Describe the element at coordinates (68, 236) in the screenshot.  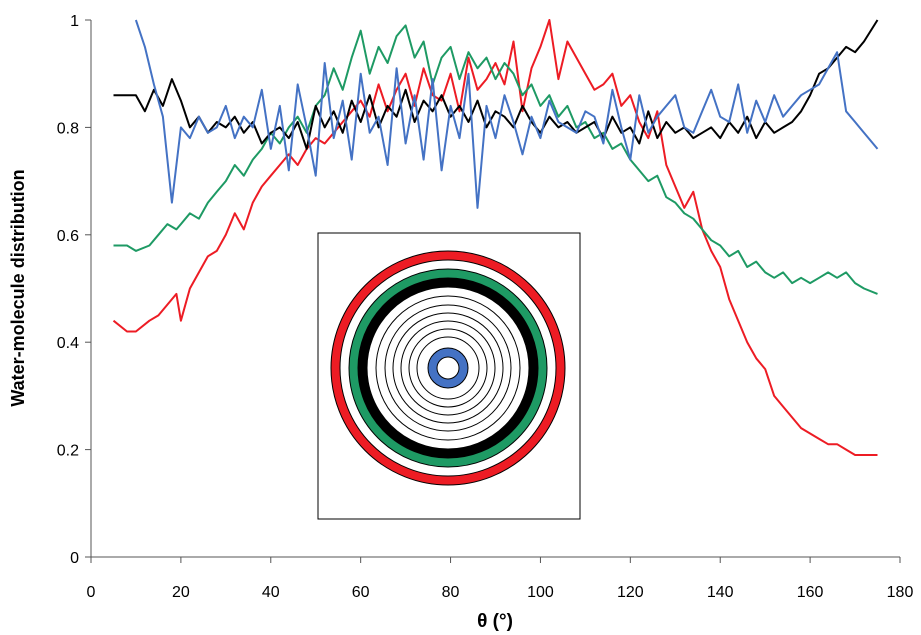
I see `y-tick-label: 0.6` at that location.